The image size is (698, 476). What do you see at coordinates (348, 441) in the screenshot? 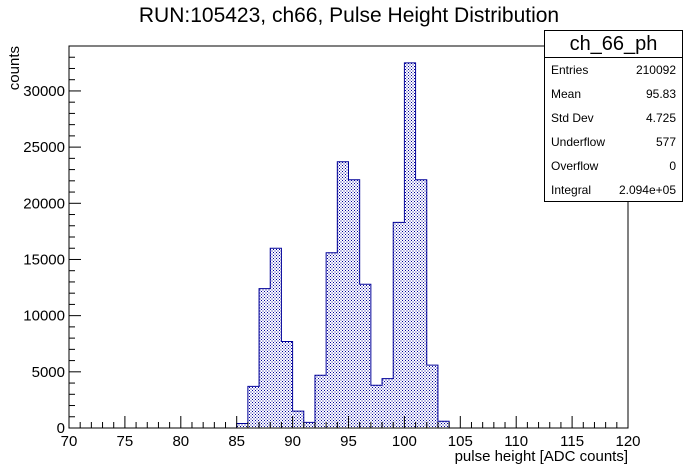
I see `x-tick-label: 95` at bounding box center [348, 441].